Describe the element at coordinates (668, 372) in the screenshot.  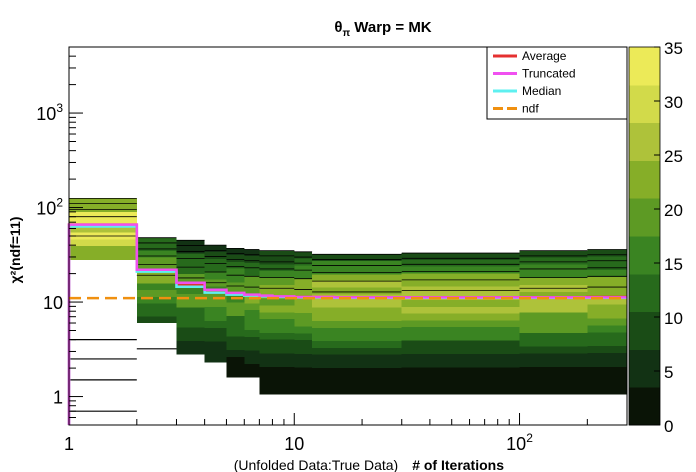
I see `palette-tick-label: 5` at that location.